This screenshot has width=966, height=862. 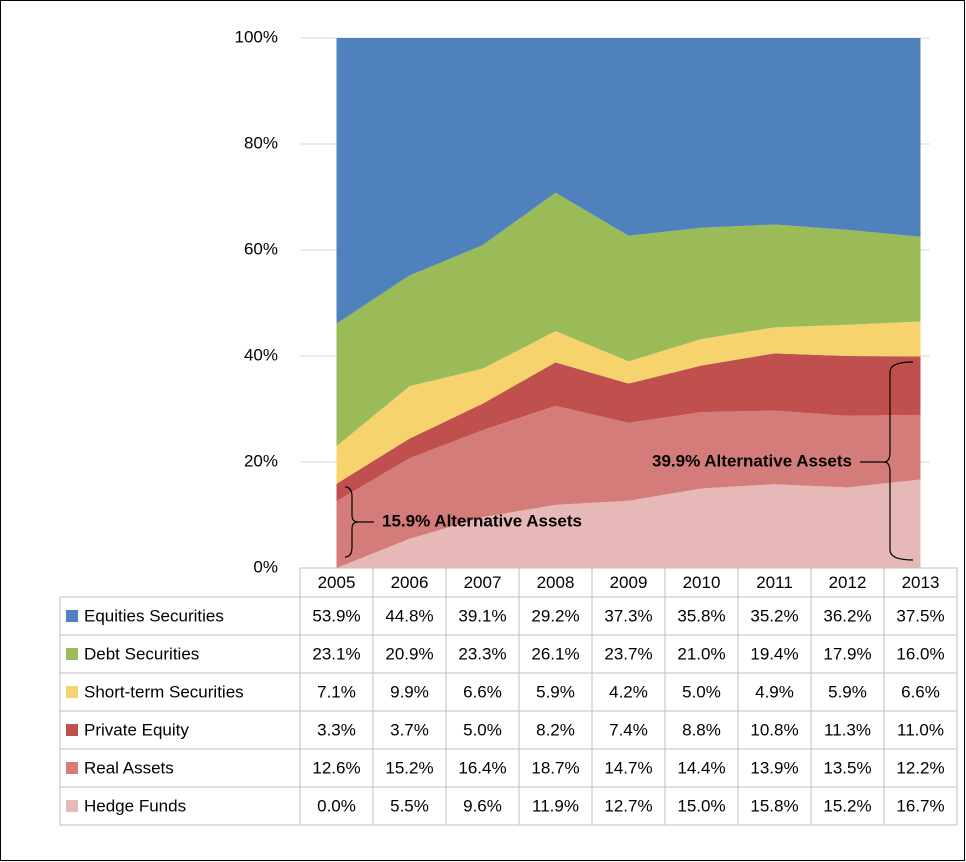 What do you see at coordinates (629, 582) in the screenshot?
I see `x-tick-label: 2009` at bounding box center [629, 582].